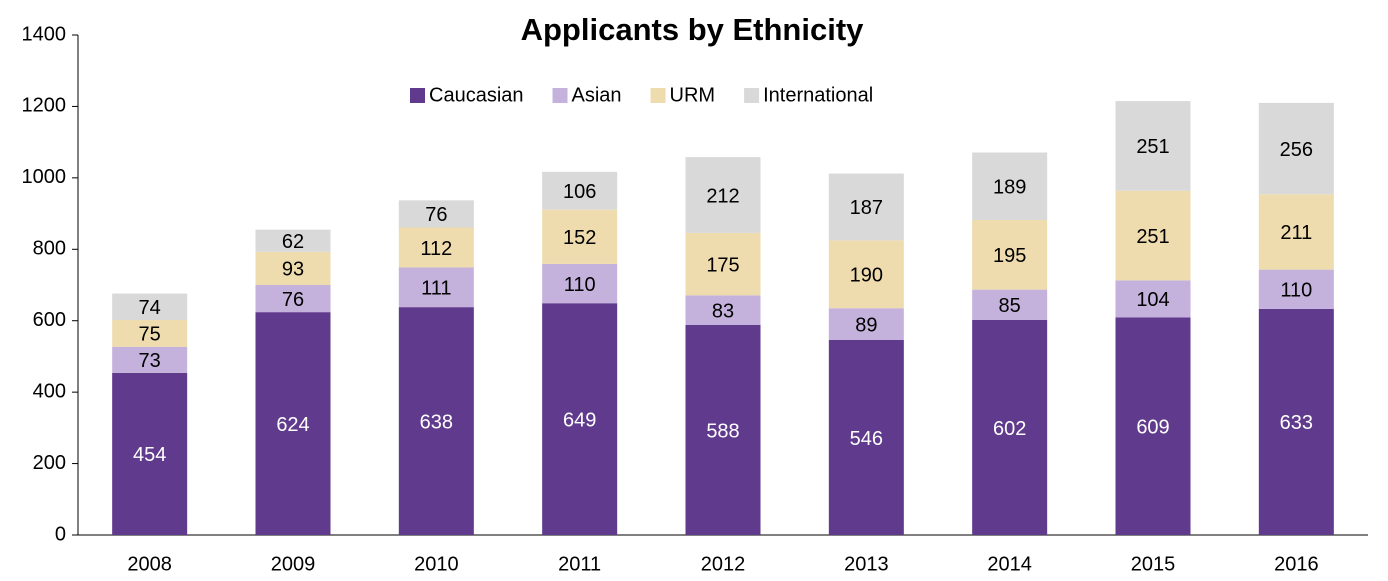 The width and height of the screenshot is (1388, 581). I want to click on legend-label: Caucasian, so click(476, 95).